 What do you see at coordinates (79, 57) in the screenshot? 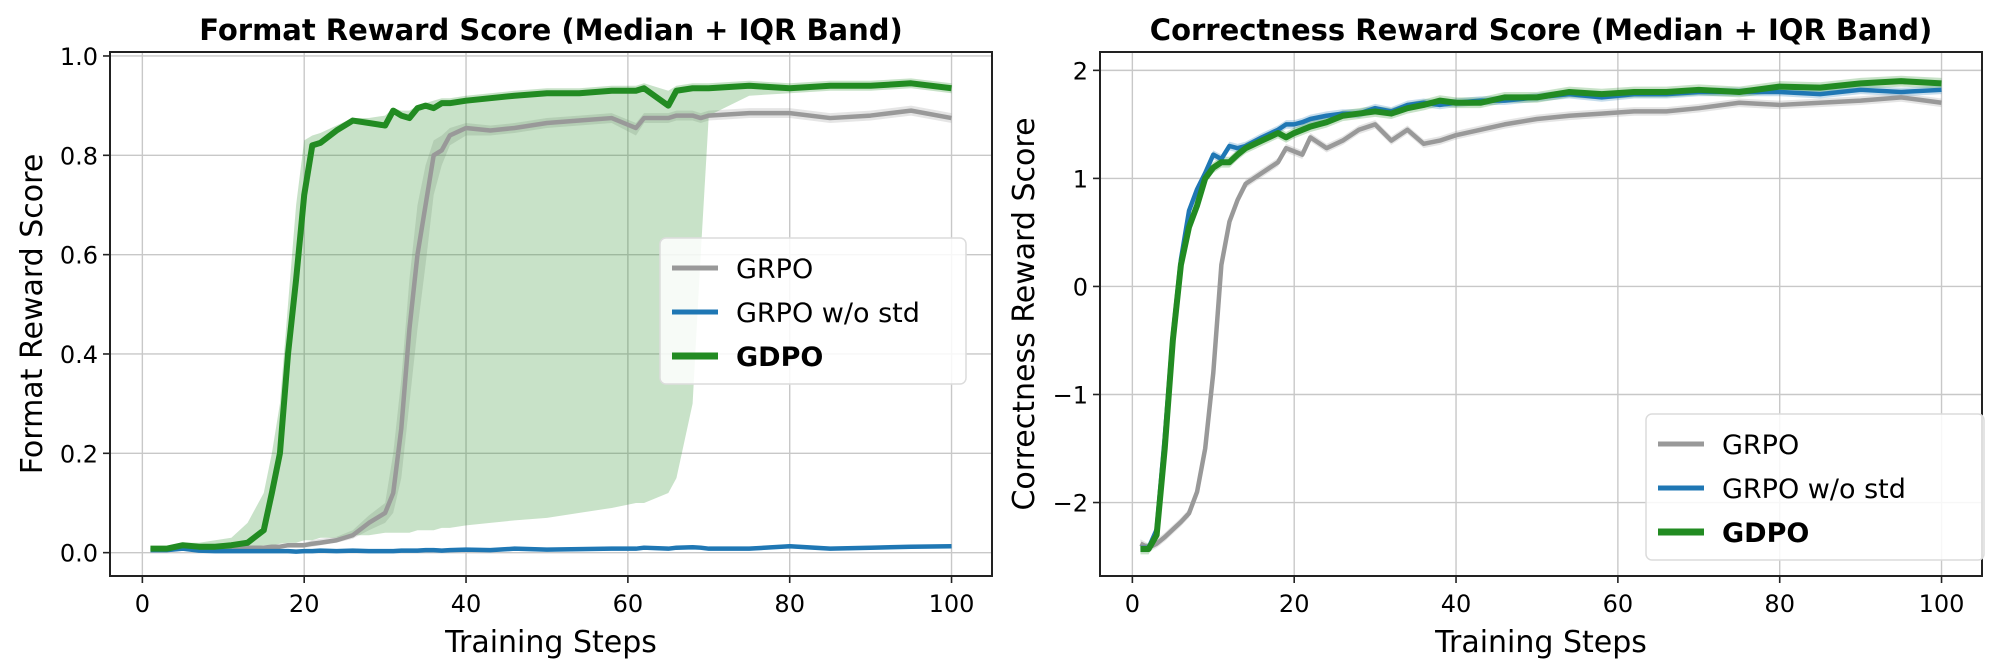
I see `y-tick-label: 1.0` at bounding box center [79, 57].